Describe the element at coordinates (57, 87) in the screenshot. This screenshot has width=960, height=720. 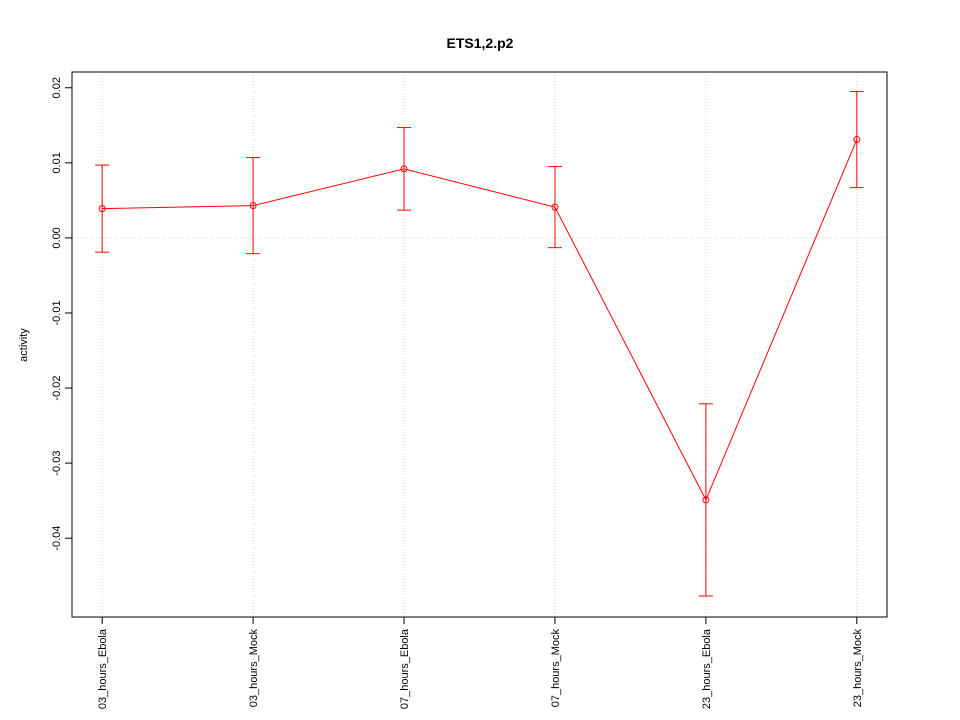
I see `y-tick-label: 0.02` at that location.